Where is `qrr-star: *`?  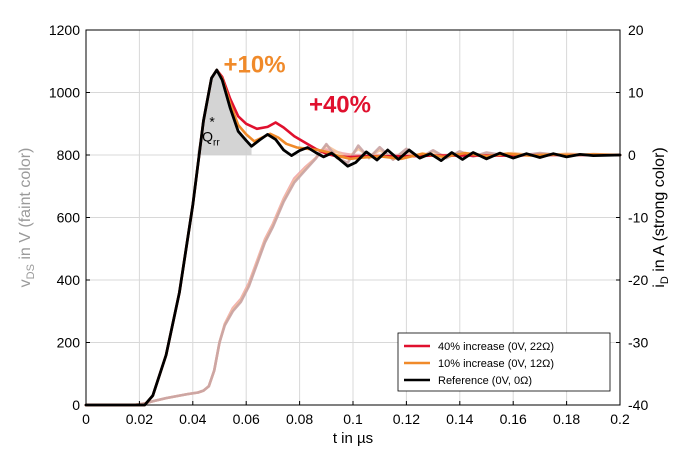 qrr-star: * is located at coordinates (212, 121).